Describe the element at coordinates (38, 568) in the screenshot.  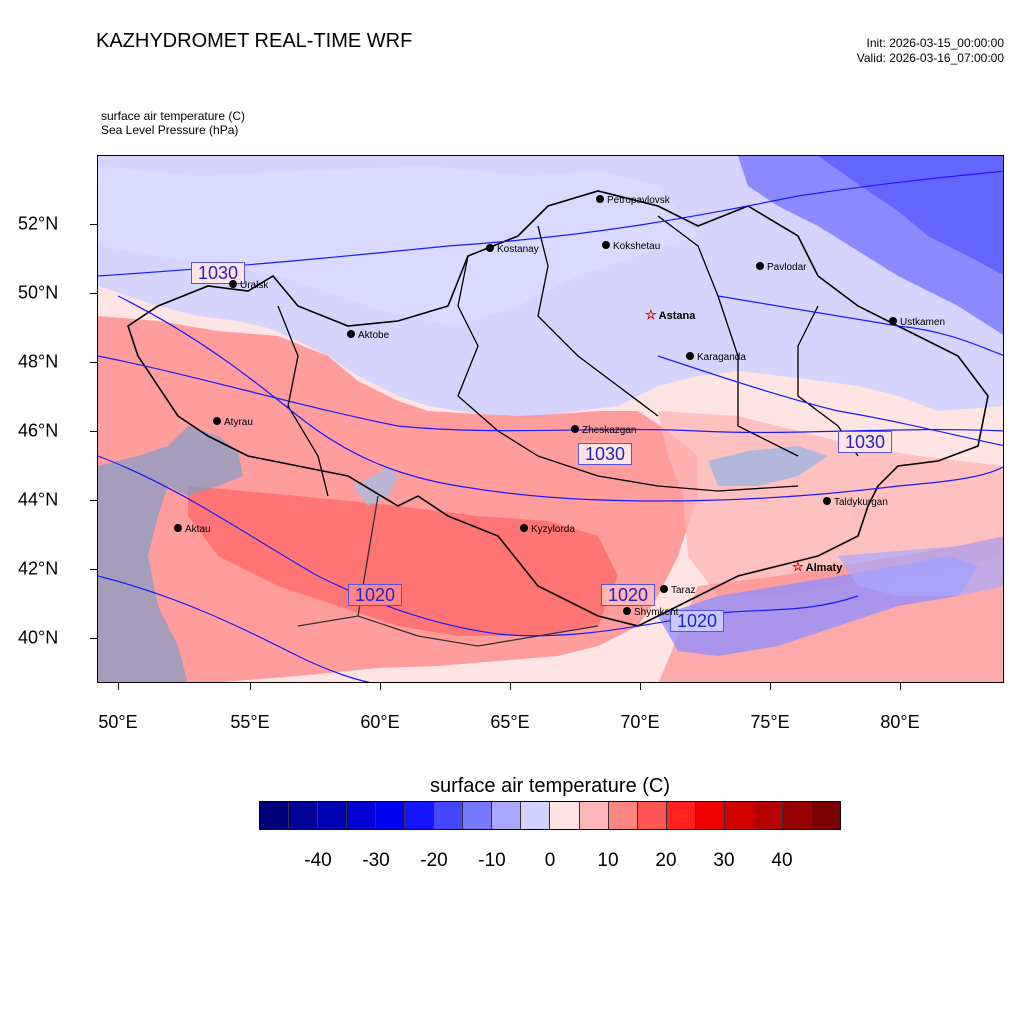
I see `lat-label: 42°N` at that location.